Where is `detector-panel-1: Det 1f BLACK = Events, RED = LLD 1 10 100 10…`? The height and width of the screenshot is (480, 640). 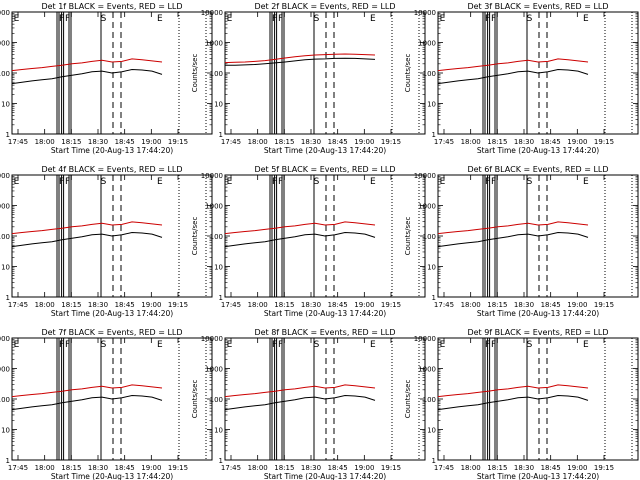 detector-panel-1: Det 1f BLACK = Events, RED = LLD 1 10 100 10… is located at coordinates (106, 78).